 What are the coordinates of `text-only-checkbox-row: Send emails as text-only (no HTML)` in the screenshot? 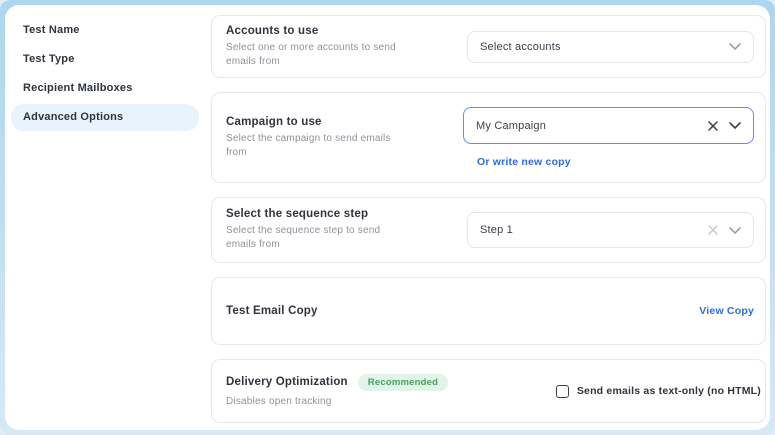 It's located at (658, 391).